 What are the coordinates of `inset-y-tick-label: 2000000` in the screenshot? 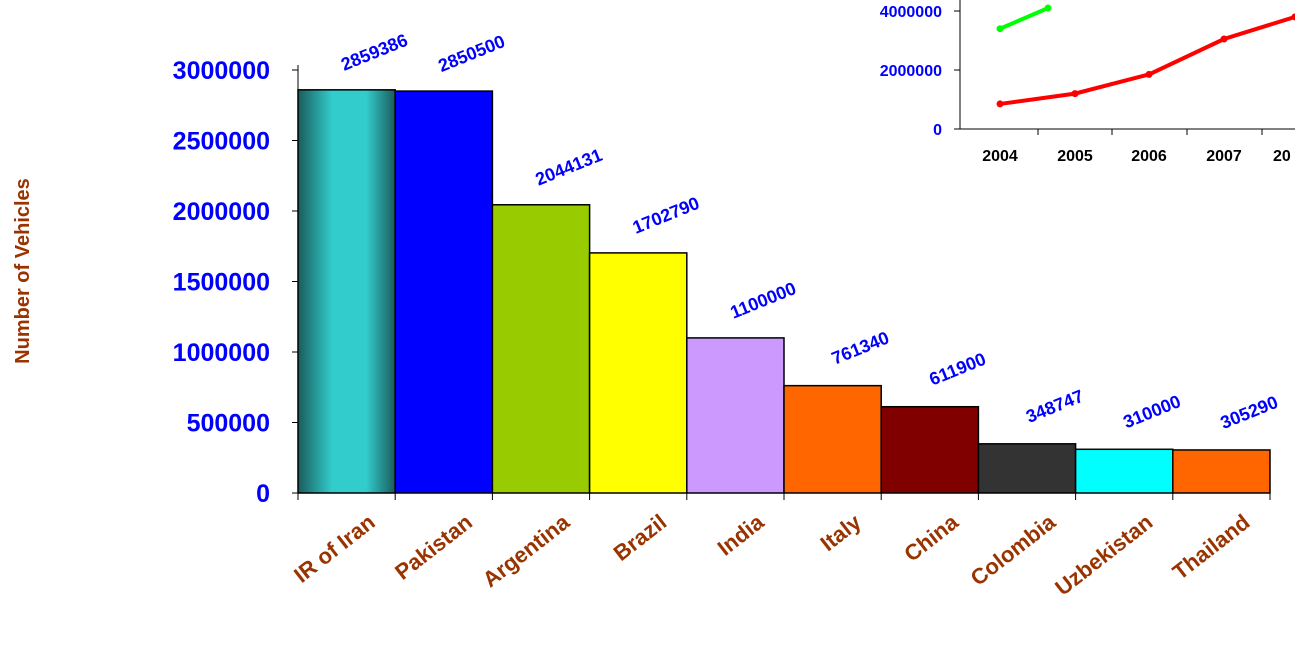 It's located at (911, 71).